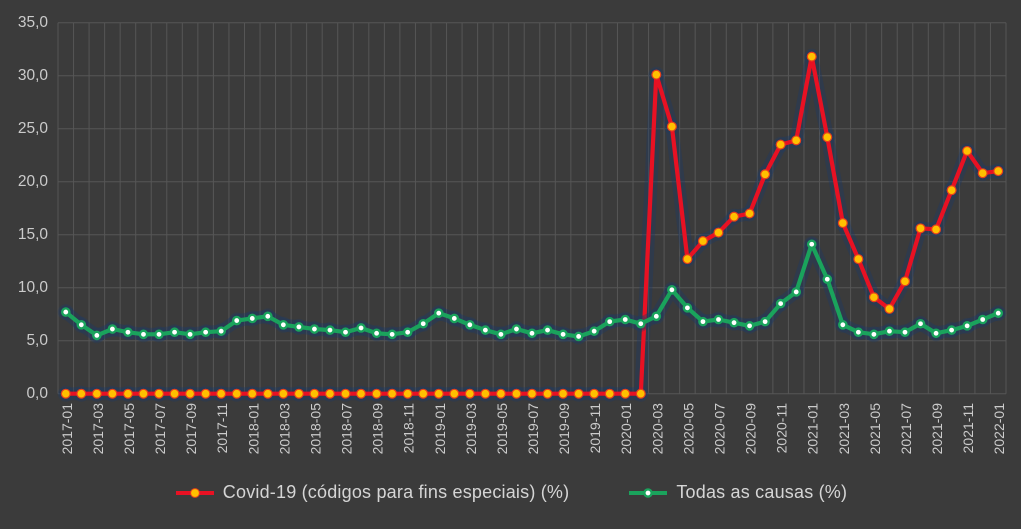  I want to click on legend-label-todas: Todas as causas (%), so click(762, 492).